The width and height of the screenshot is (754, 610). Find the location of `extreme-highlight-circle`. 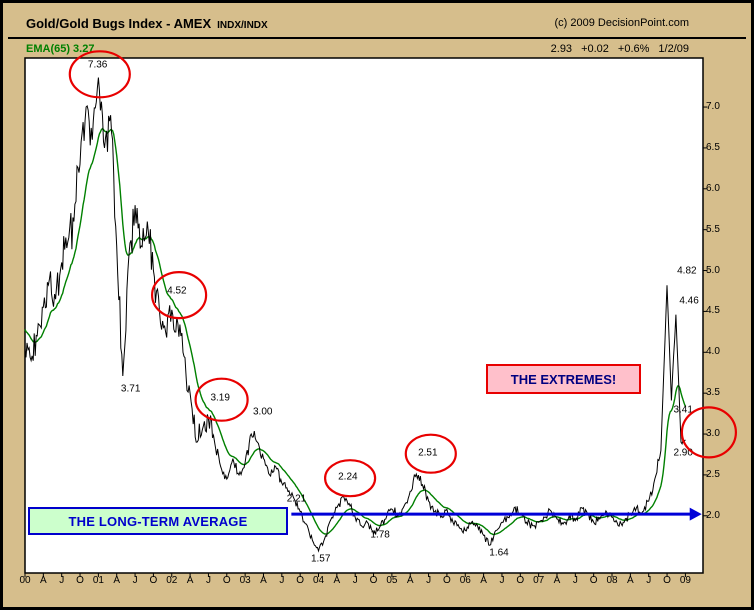

extreme-highlight-circle is located at coordinates (99, 74).